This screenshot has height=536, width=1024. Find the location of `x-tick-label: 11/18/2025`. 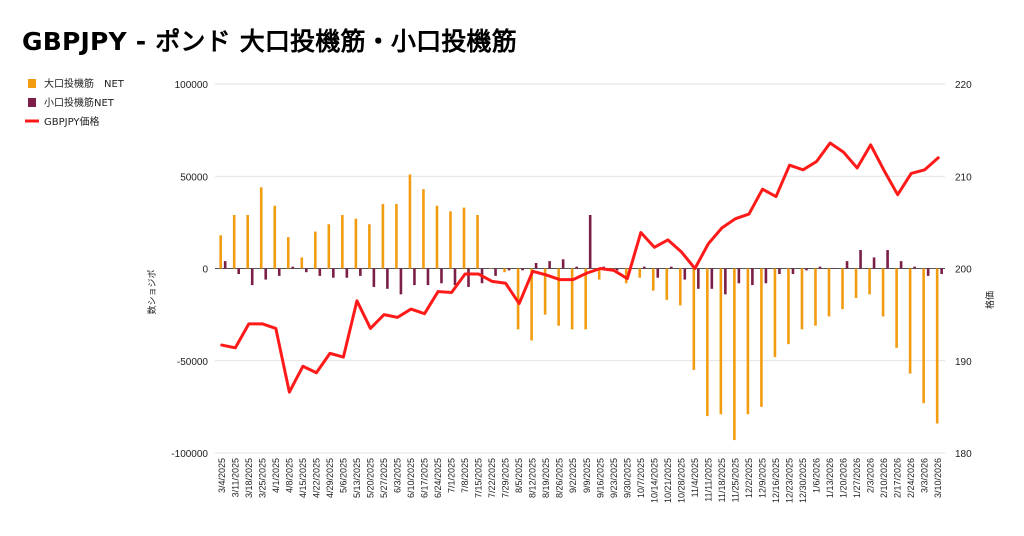

x-tick-label: 11/18/2025 is located at coordinates (722, 480).